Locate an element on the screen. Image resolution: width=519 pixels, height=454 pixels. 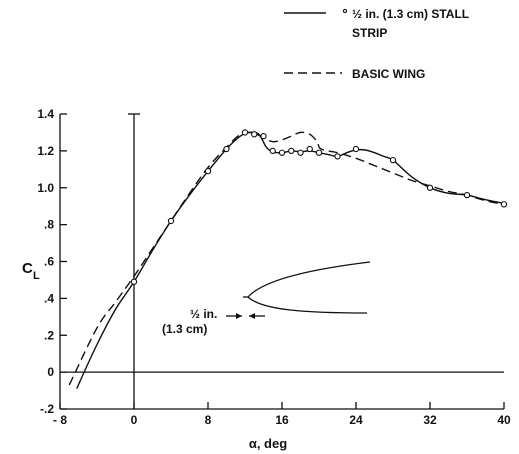
y-tick-label: 1.4 is located at coordinates (45, 114).